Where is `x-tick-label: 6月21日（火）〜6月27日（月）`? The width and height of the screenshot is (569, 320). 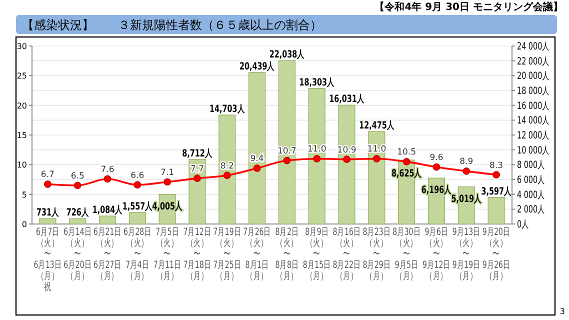
x-tick-label: 6月21日（火）〜6月27日（月） is located at coordinates (108, 254).